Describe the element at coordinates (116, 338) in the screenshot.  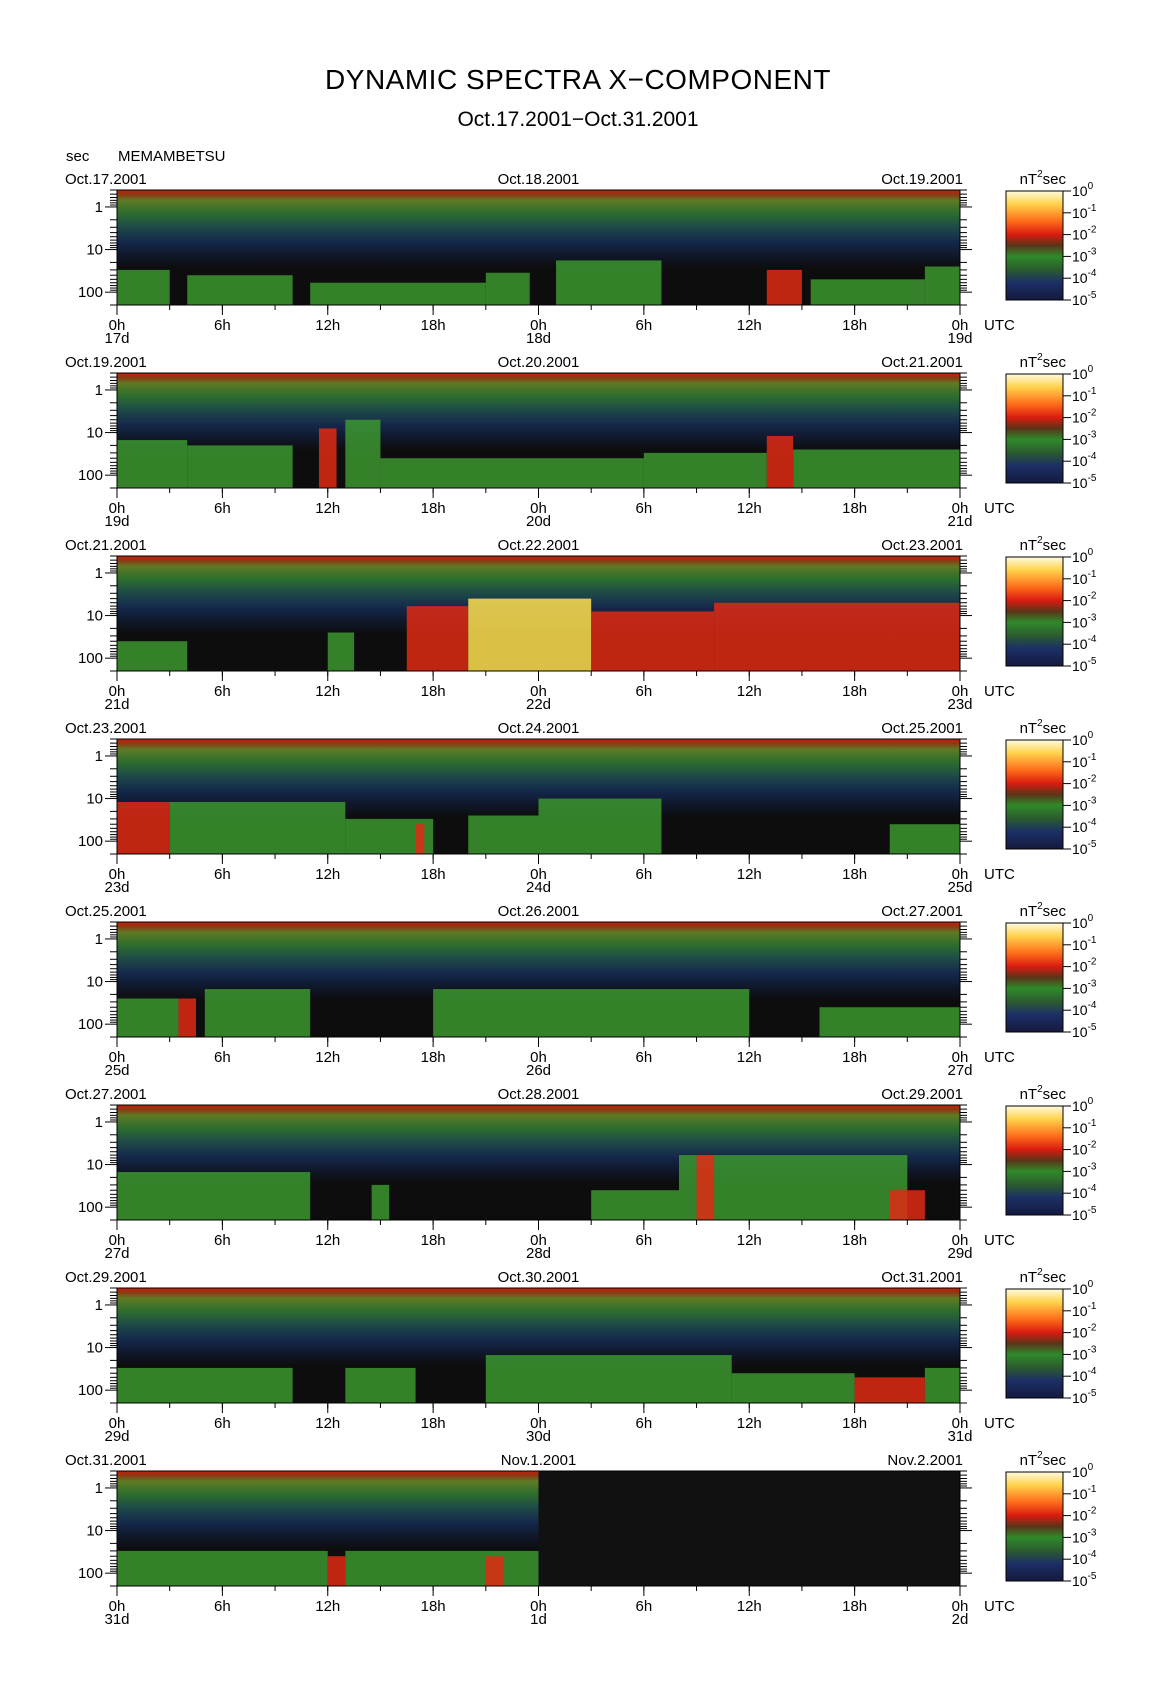
I see `day-label: 17d` at that location.